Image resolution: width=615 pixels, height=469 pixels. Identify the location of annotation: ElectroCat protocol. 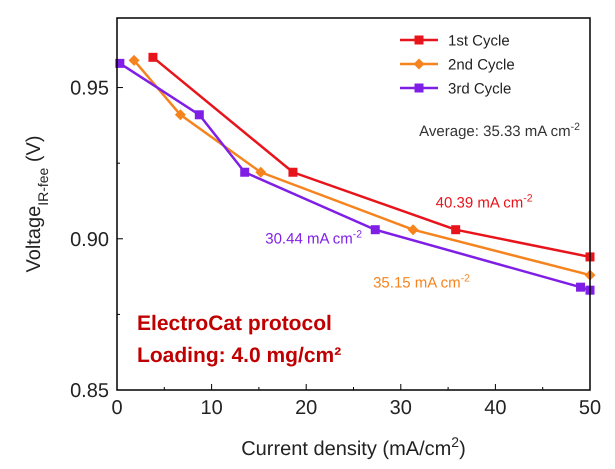
(234, 323).